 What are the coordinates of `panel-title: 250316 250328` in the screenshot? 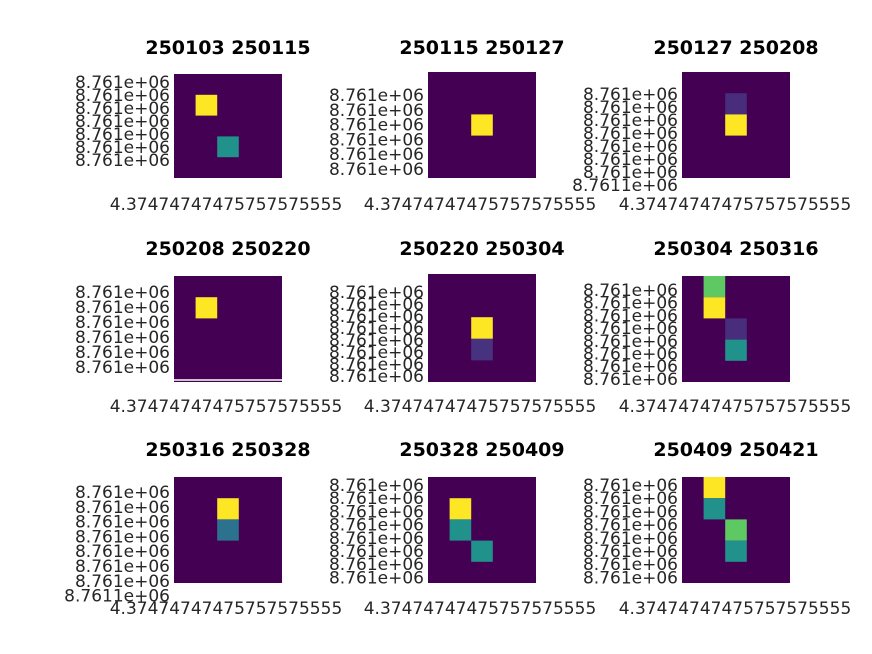 It's located at (227, 450).